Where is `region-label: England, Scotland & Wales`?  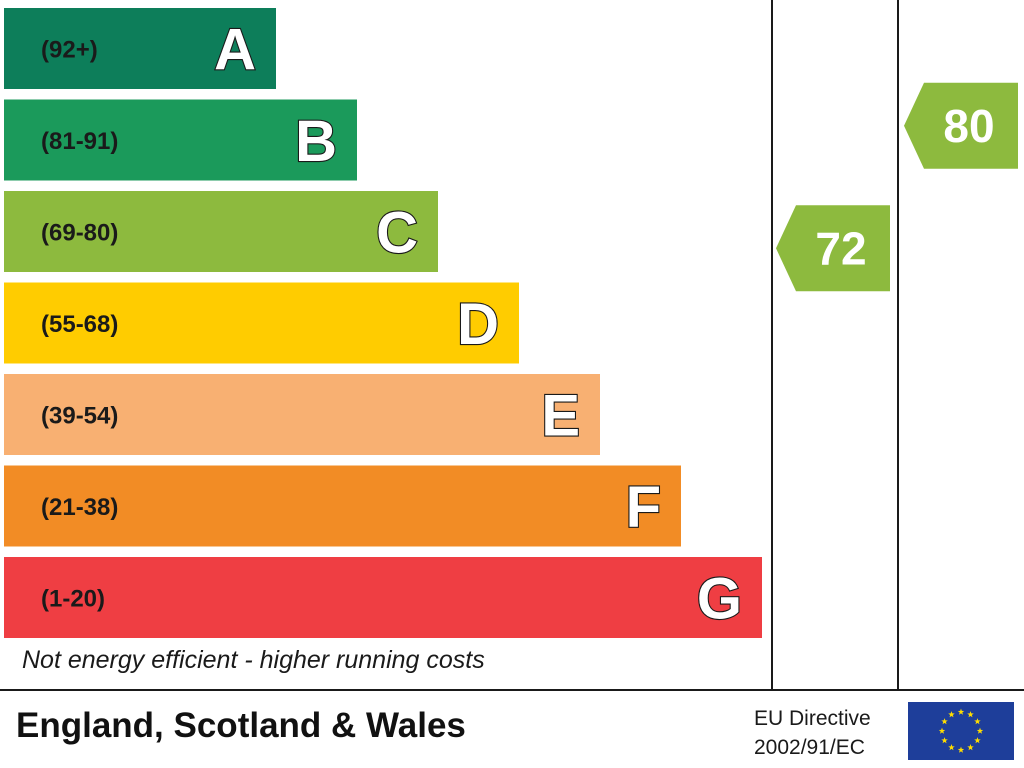 region-label: England, Scotland & Wales is located at coordinates (241, 725).